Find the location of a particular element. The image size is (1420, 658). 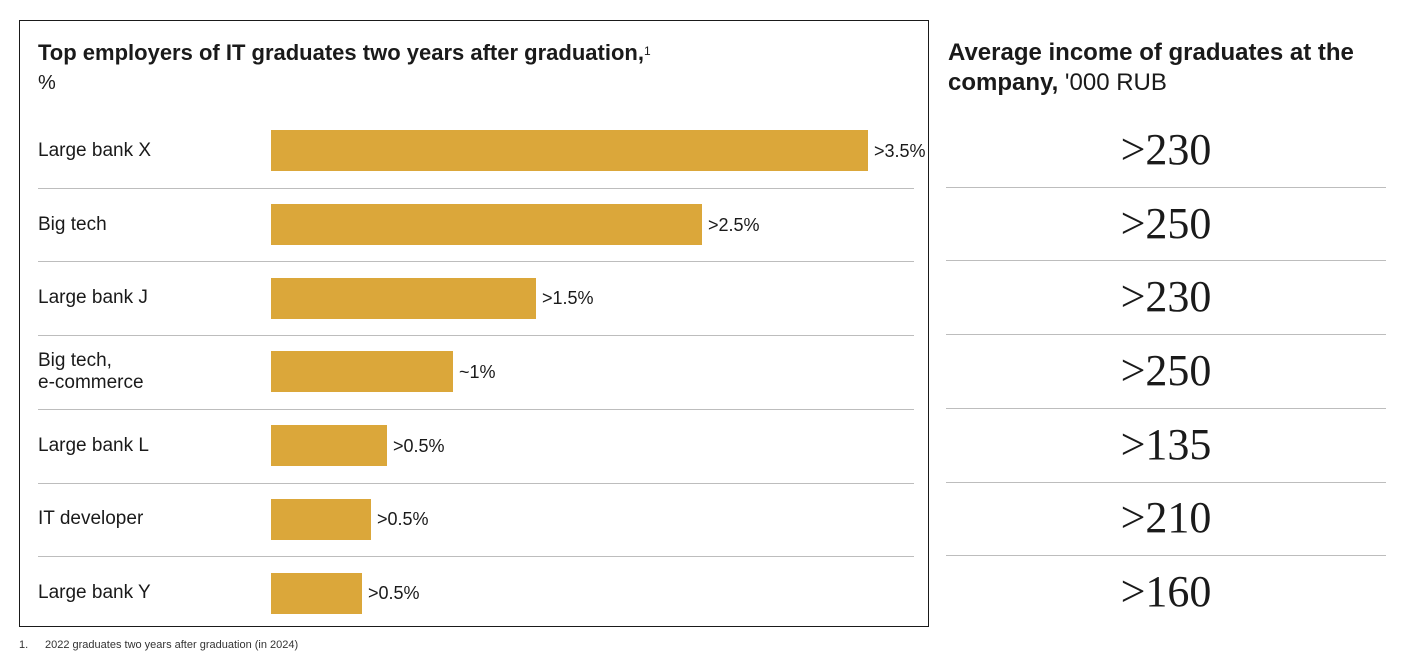

income-value: >135 is located at coordinates (1166, 444).